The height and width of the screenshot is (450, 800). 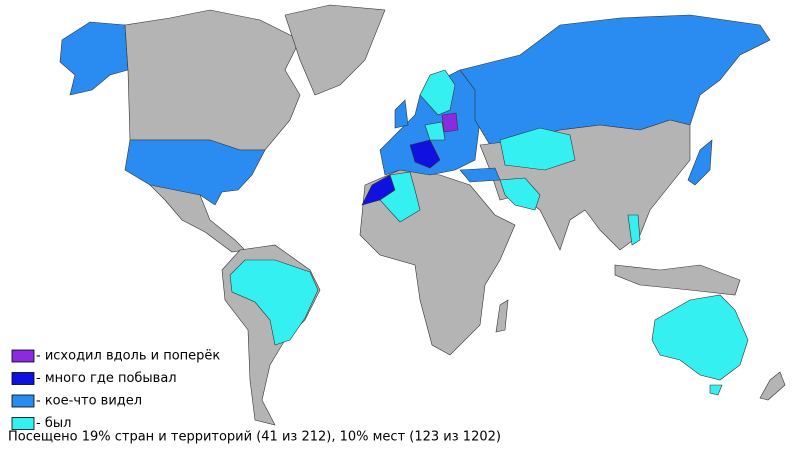 I want to click on vietnam, so click(x=634, y=230).